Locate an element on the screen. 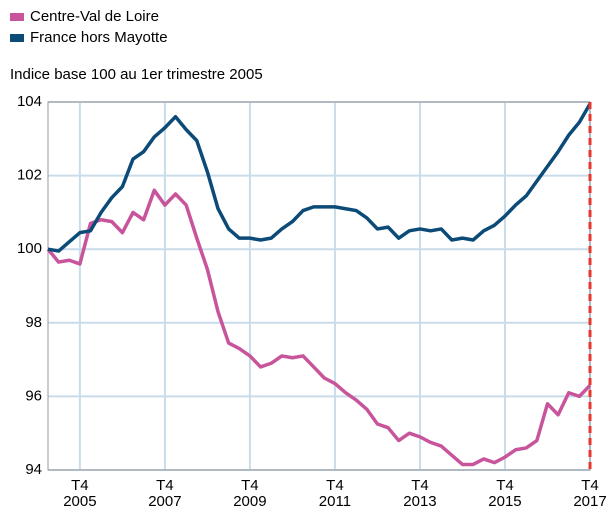  x-tick-label: T4 2009 is located at coordinates (250, 493).